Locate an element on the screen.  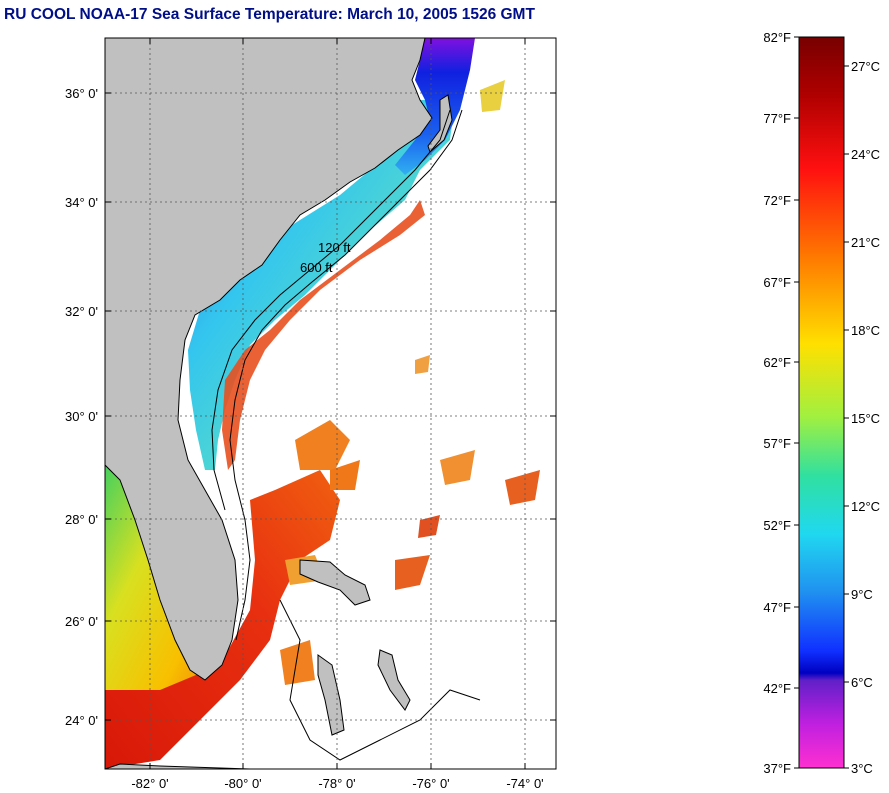
contour-bahamas is located at coordinates (380, 680).